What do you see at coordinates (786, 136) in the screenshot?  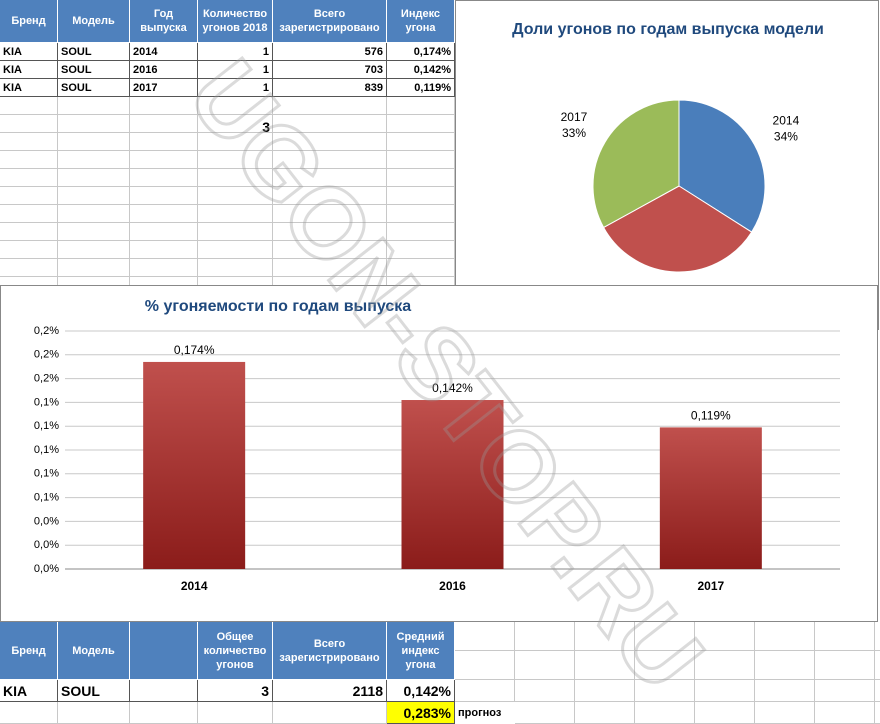 I see `slice-label: 34%` at bounding box center [786, 136].